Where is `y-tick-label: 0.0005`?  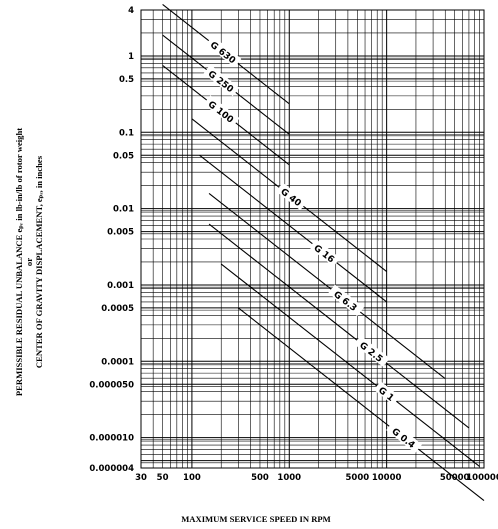 y-tick-label: 0.0005 is located at coordinates (117, 309).